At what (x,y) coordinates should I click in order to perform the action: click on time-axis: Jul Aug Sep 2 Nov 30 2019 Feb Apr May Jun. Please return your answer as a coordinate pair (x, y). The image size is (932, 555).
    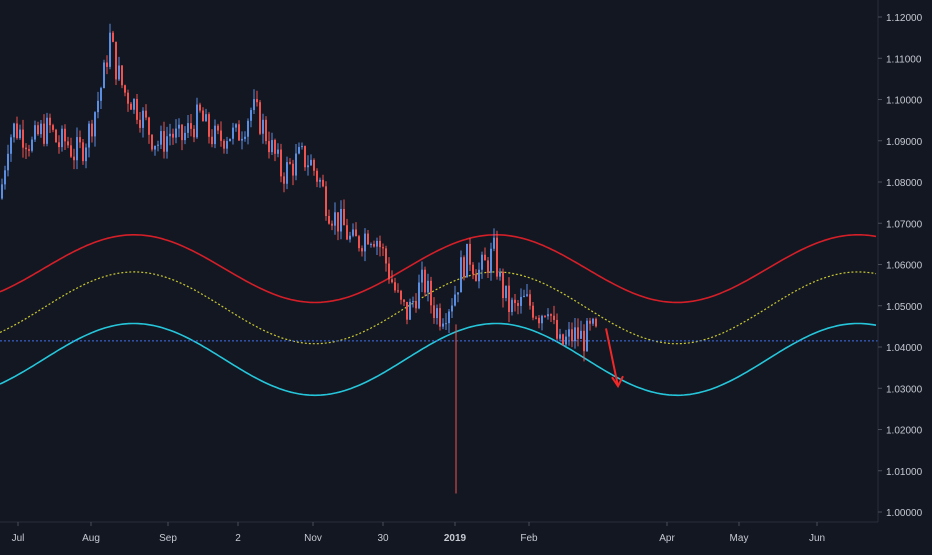
    Looking at the image, I should click on (418, 533).